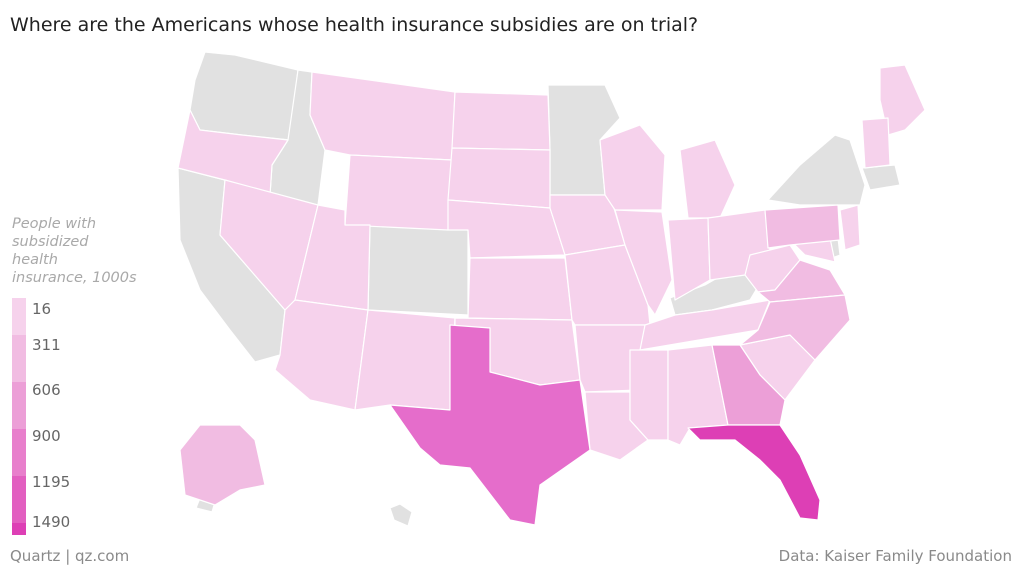 This screenshot has height=576, width=1024. What do you see at coordinates (876, 143) in the screenshot?
I see `state-new-hampshire-vermont` at bounding box center [876, 143].